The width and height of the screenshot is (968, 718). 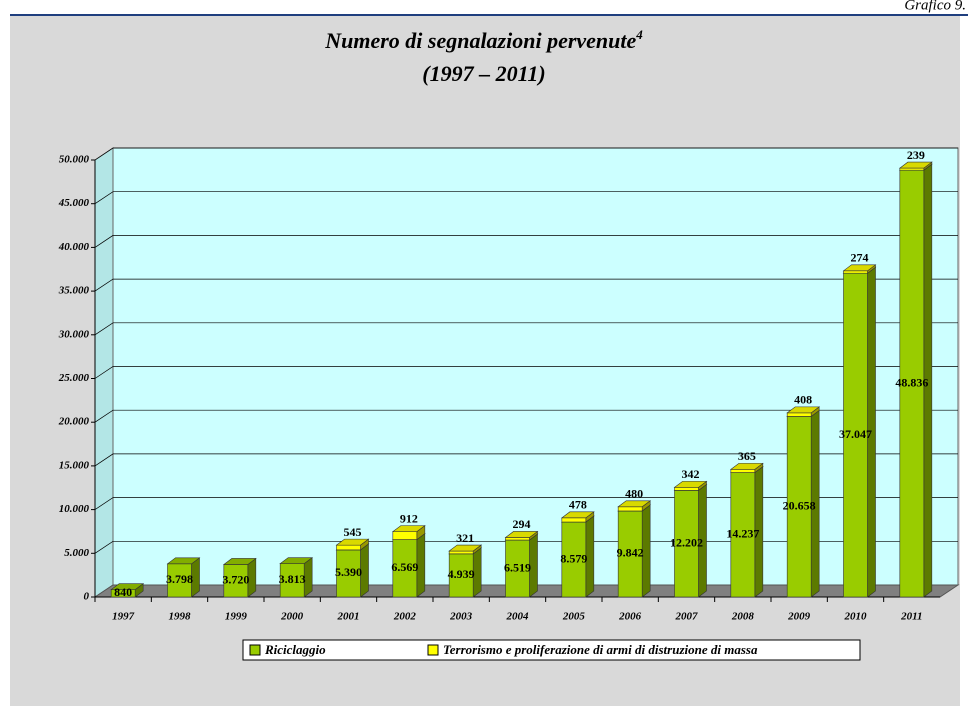 I want to click on data-label: 239, so click(x=916, y=155).